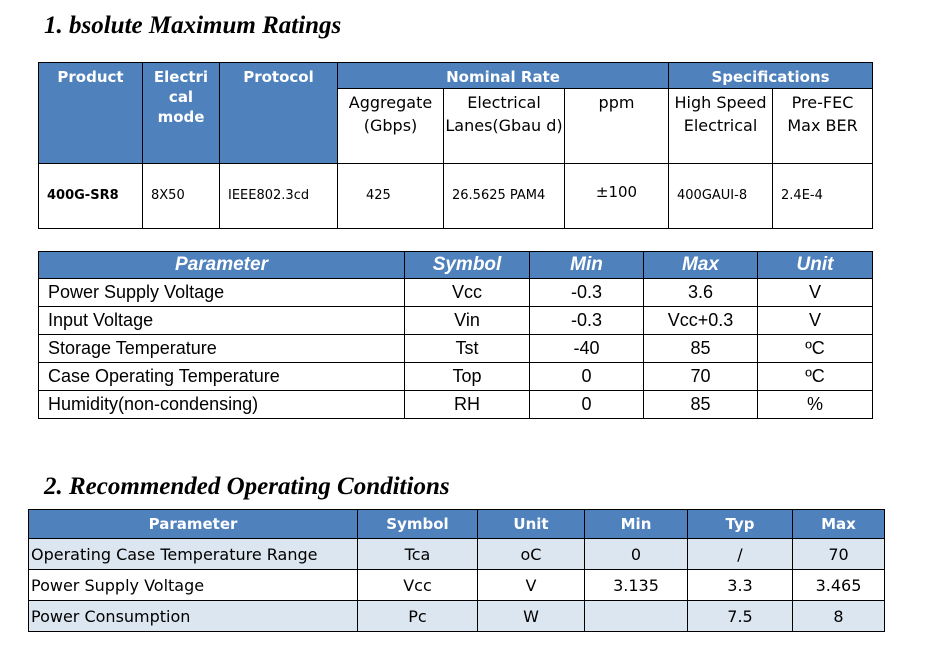  Describe the element at coordinates (90, 196) in the screenshot. I see `cell-product: 400G-SR8` at that location.